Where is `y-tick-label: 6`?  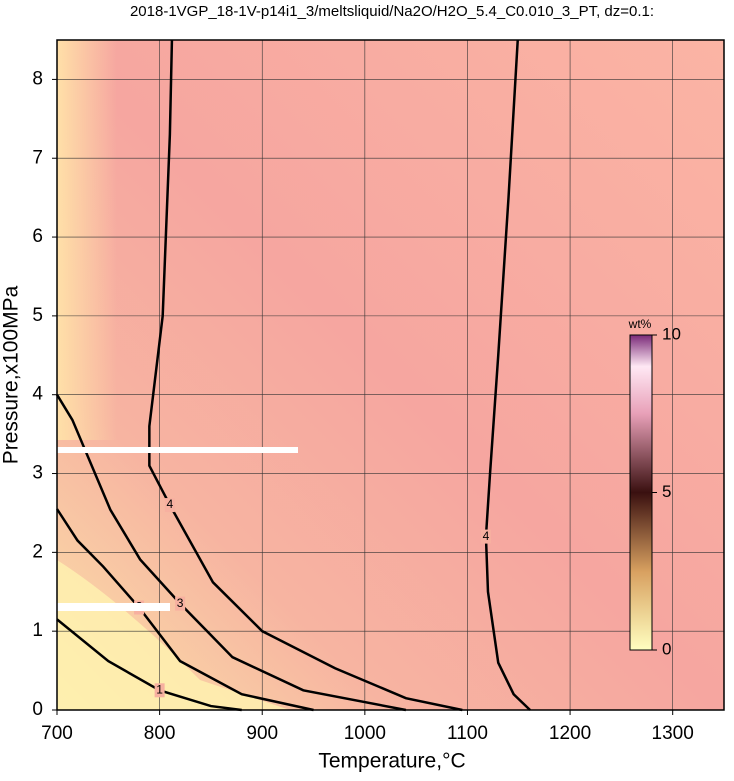
y-tick-label: 6 is located at coordinates (37, 236).